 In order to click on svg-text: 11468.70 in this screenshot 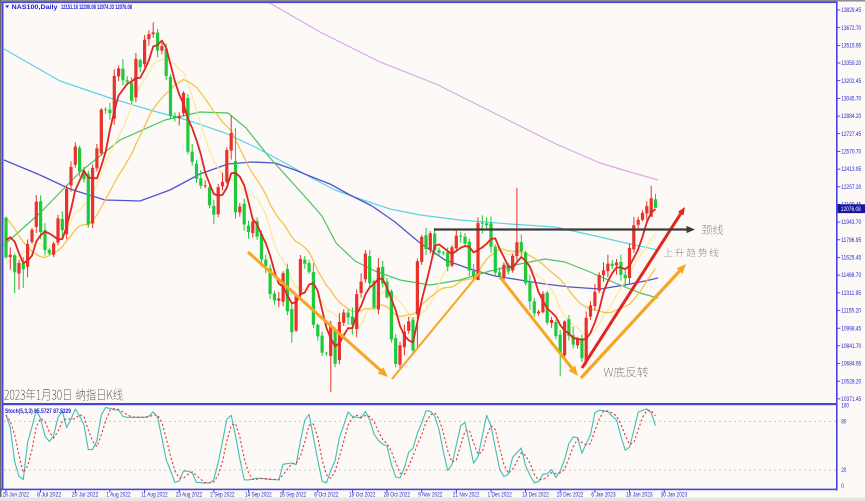, I will do `click(851, 276)`.